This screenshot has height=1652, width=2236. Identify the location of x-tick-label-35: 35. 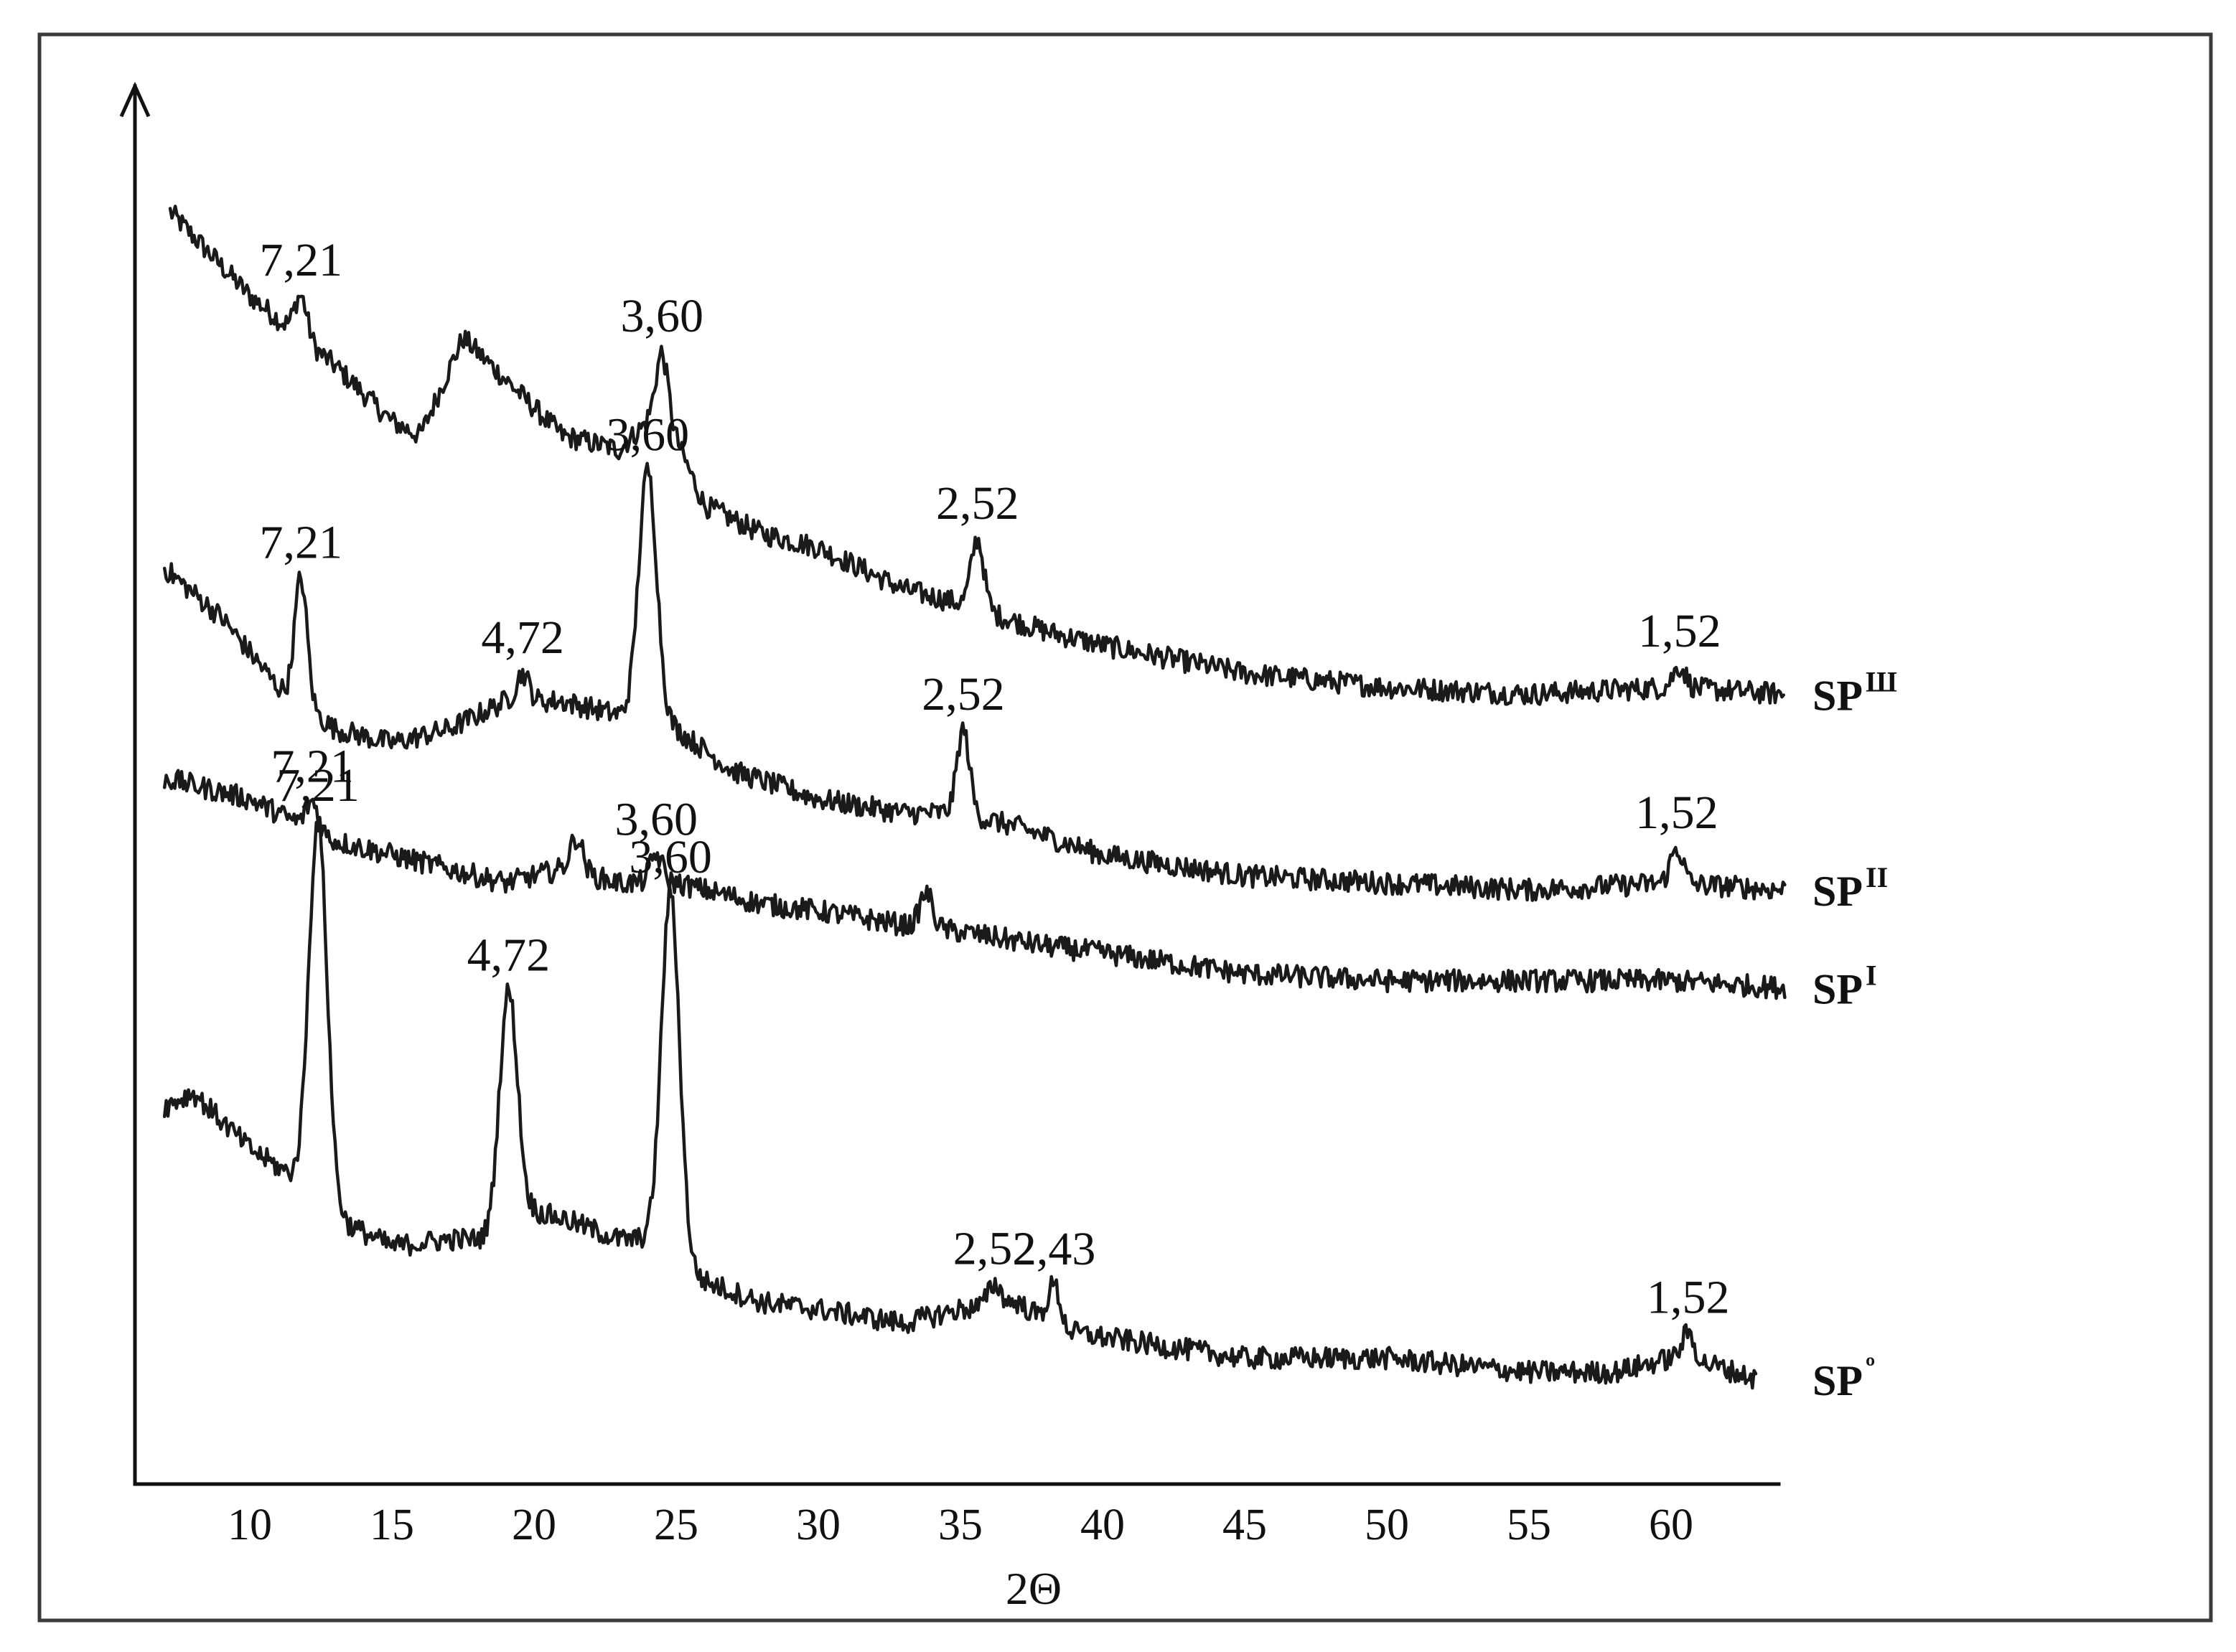
(960, 1525).